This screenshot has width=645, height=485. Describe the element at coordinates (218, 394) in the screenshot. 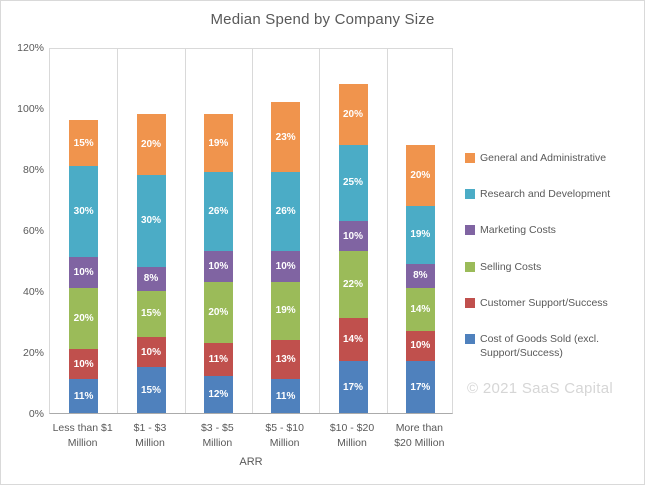

I see `bar-segment: 12%` at that location.